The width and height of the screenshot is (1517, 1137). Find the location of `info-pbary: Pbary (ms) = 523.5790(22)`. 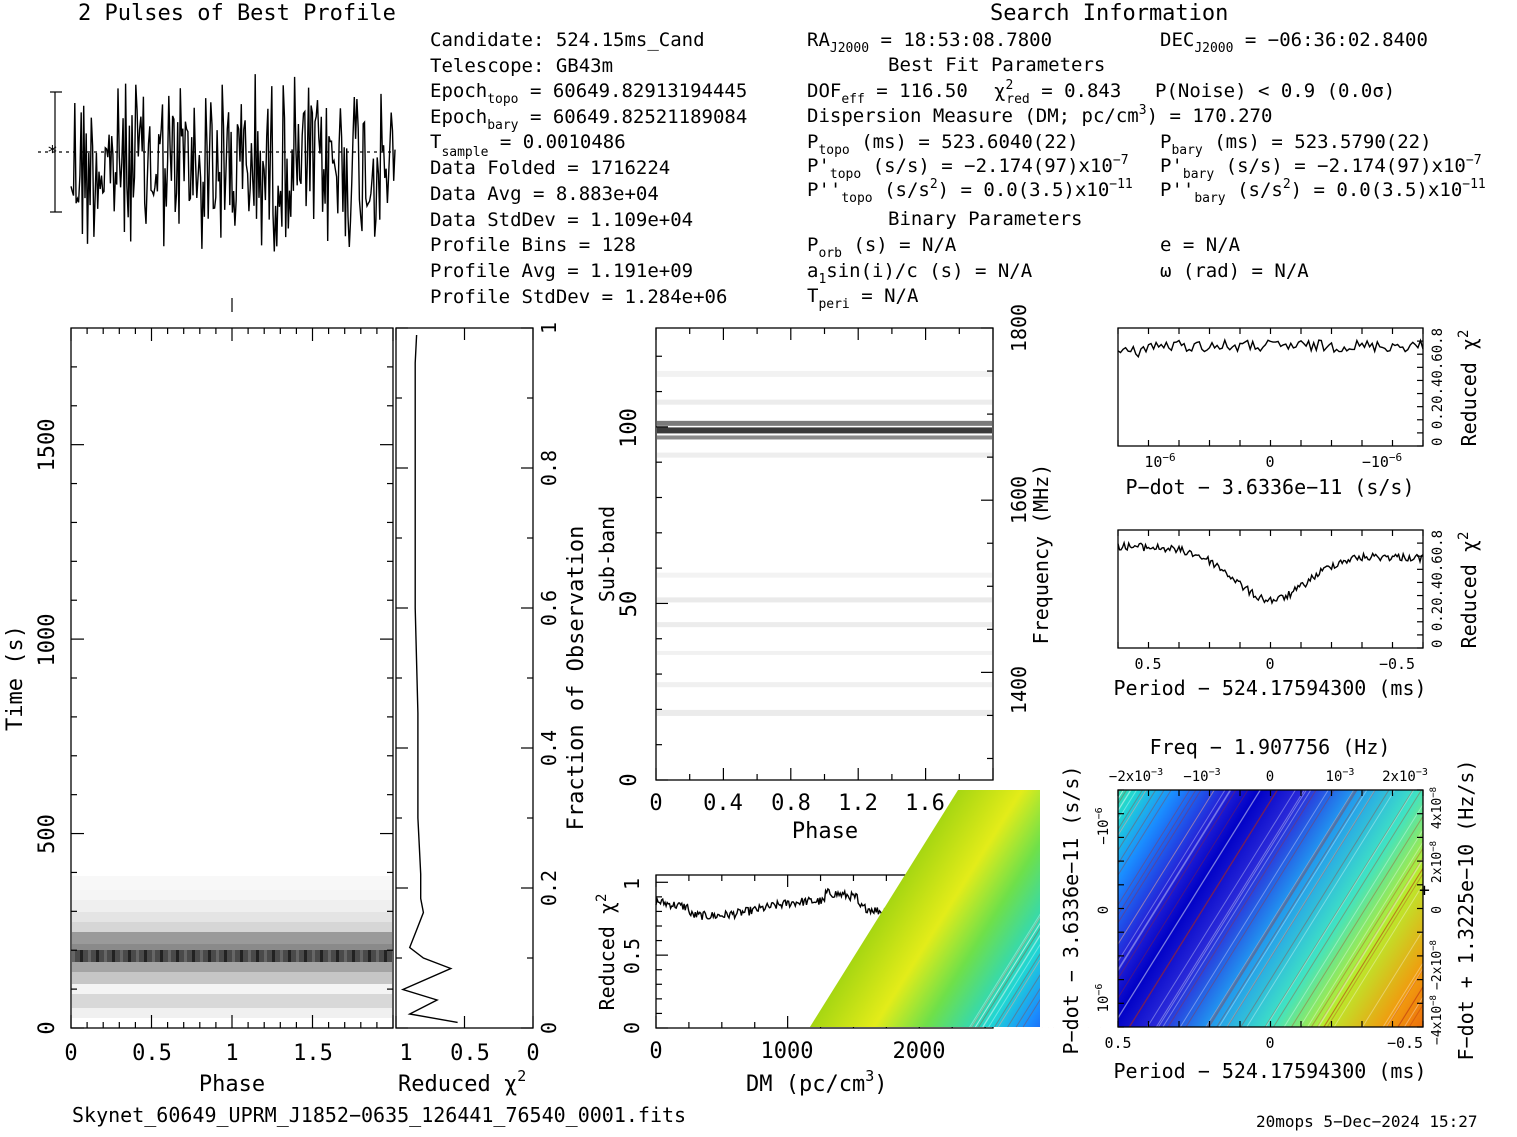

info-pbary: Pbary (ms) = 523.5790(22) is located at coordinates (1296, 144).